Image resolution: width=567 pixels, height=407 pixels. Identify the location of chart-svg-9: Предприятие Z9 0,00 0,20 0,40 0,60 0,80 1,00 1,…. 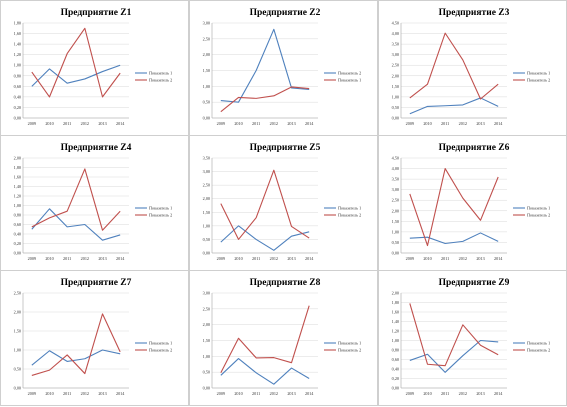
(471, 337).